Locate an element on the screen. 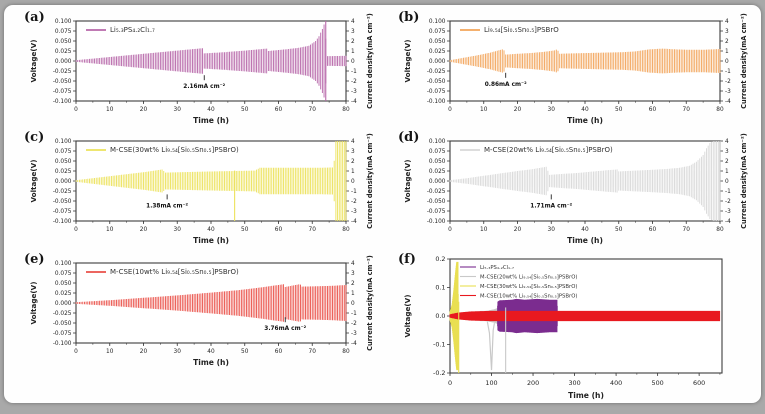 The width and height of the screenshot is (765, 414). annotation: 0.86mA cm⁻² is located at coordinates (506, 80).